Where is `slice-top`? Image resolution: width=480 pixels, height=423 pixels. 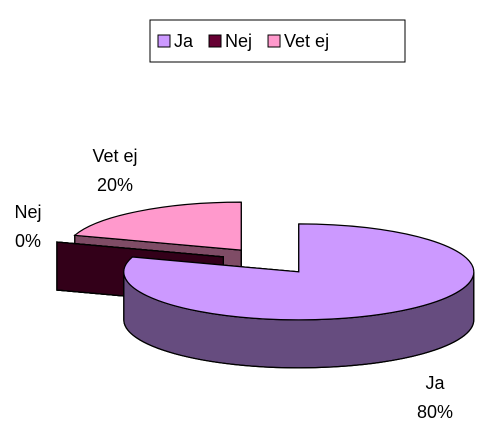
slice-top is located at coordinates (157, 226).